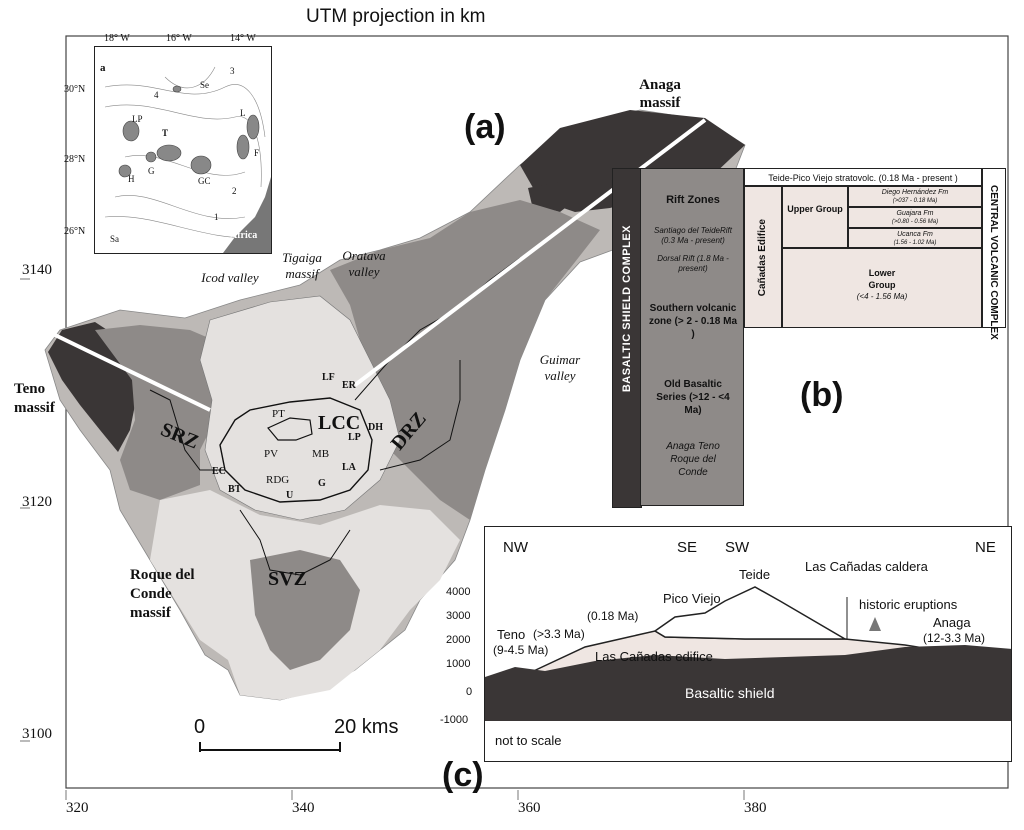 This screenshot has height=830, width=1024. Describe the element at coordinates (730, 693) in the screenshot. I see `label-shield: Basaltic shield` at that location.